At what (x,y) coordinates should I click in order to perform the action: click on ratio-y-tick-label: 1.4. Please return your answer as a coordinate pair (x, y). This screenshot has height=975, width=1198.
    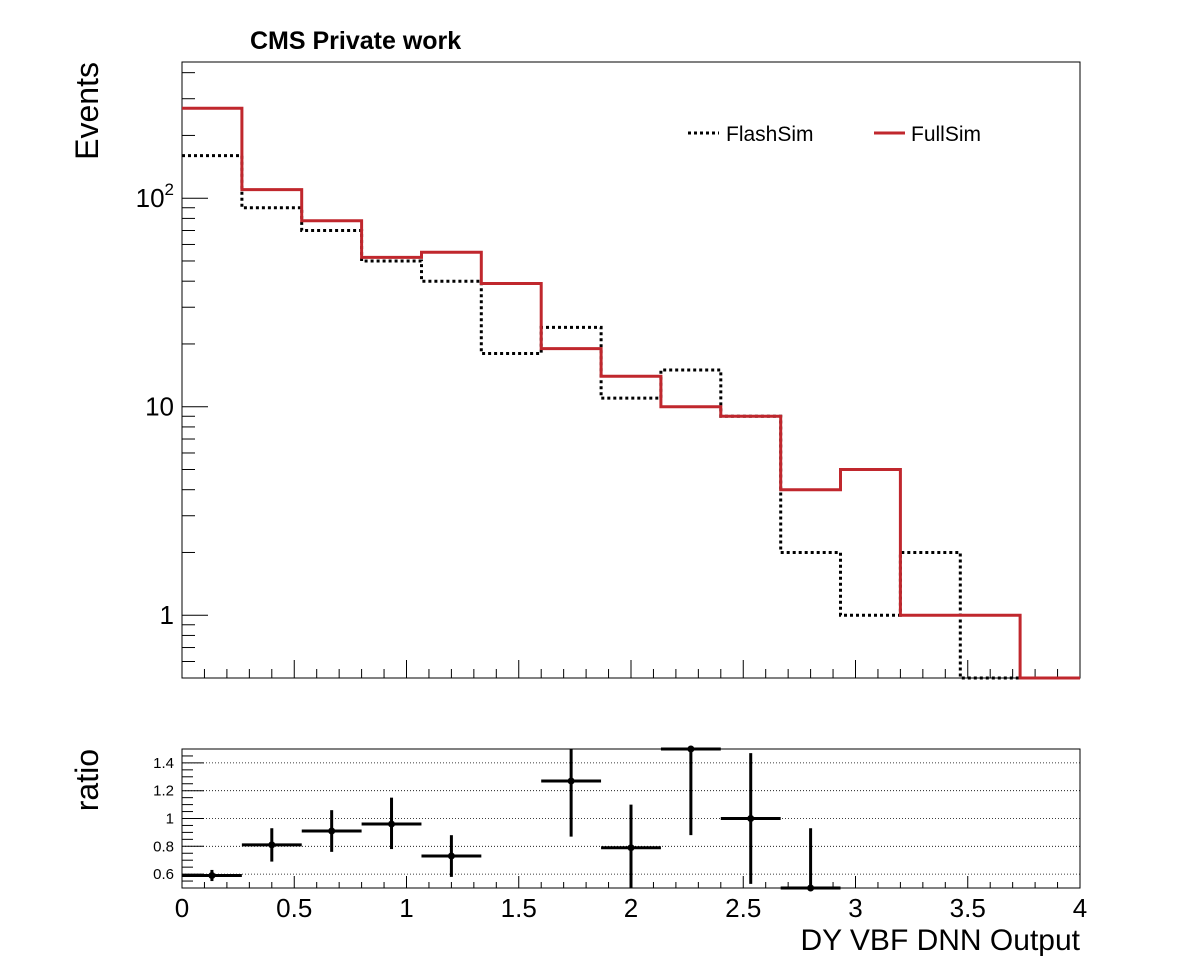
    Looking at the image, I should click on (163, 763).